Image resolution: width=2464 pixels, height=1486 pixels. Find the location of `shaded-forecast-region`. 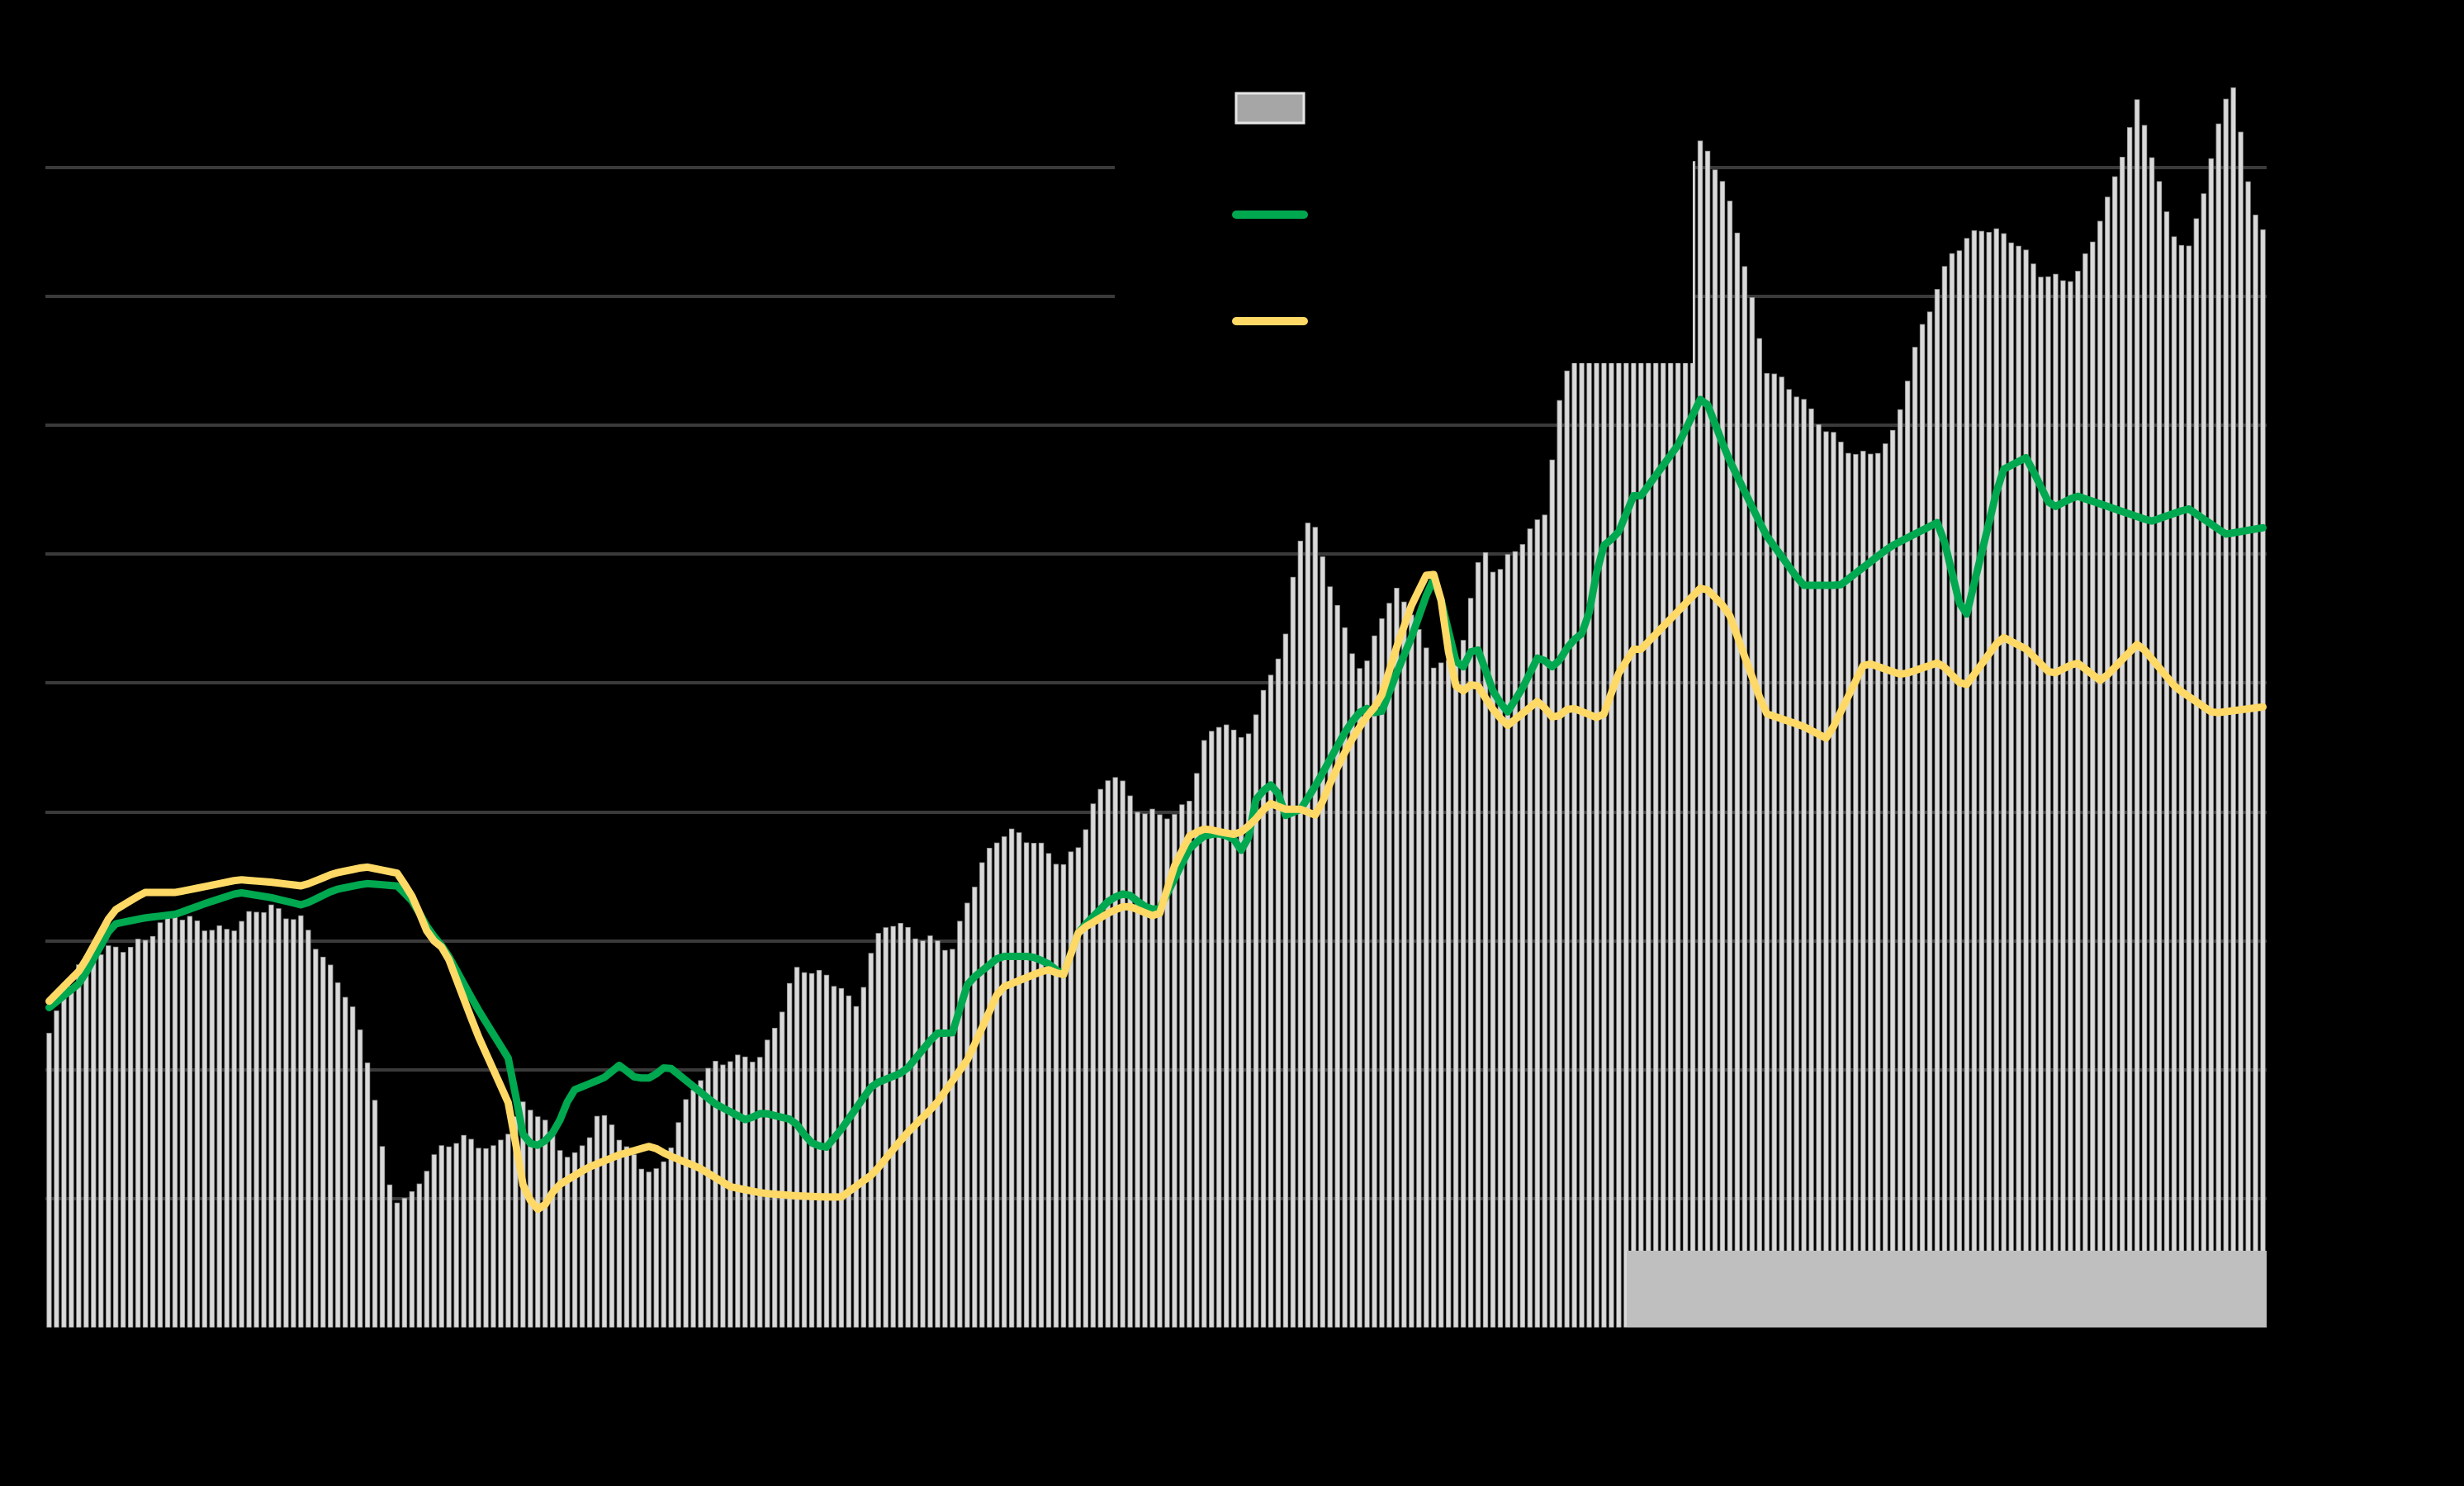

shaded-forecast-region is located at coordinates (1947, 1289).